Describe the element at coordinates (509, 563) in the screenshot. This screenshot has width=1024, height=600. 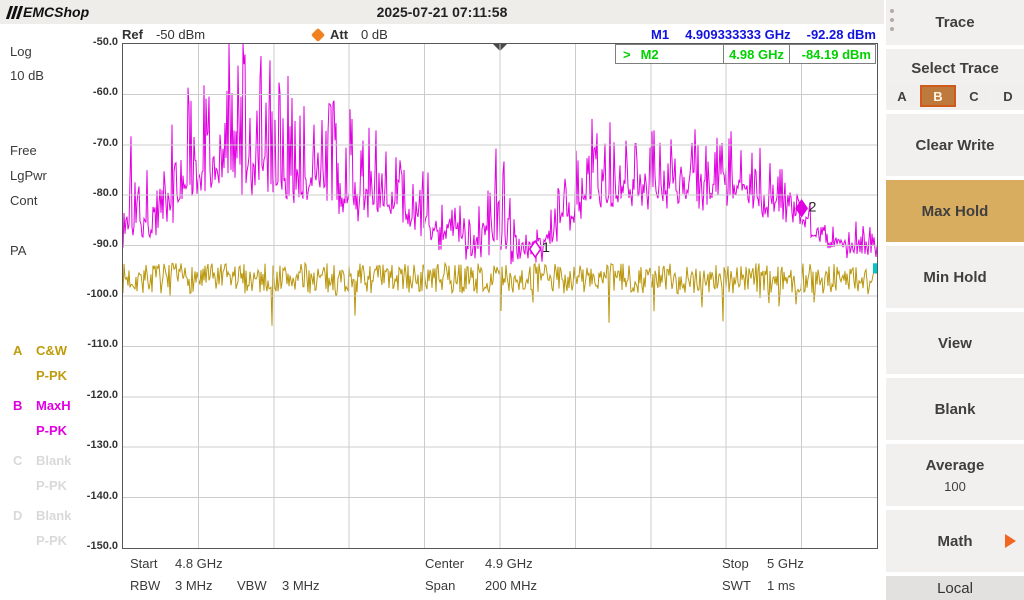
I see `center-freq-value: 4.9 GHz` at that location.